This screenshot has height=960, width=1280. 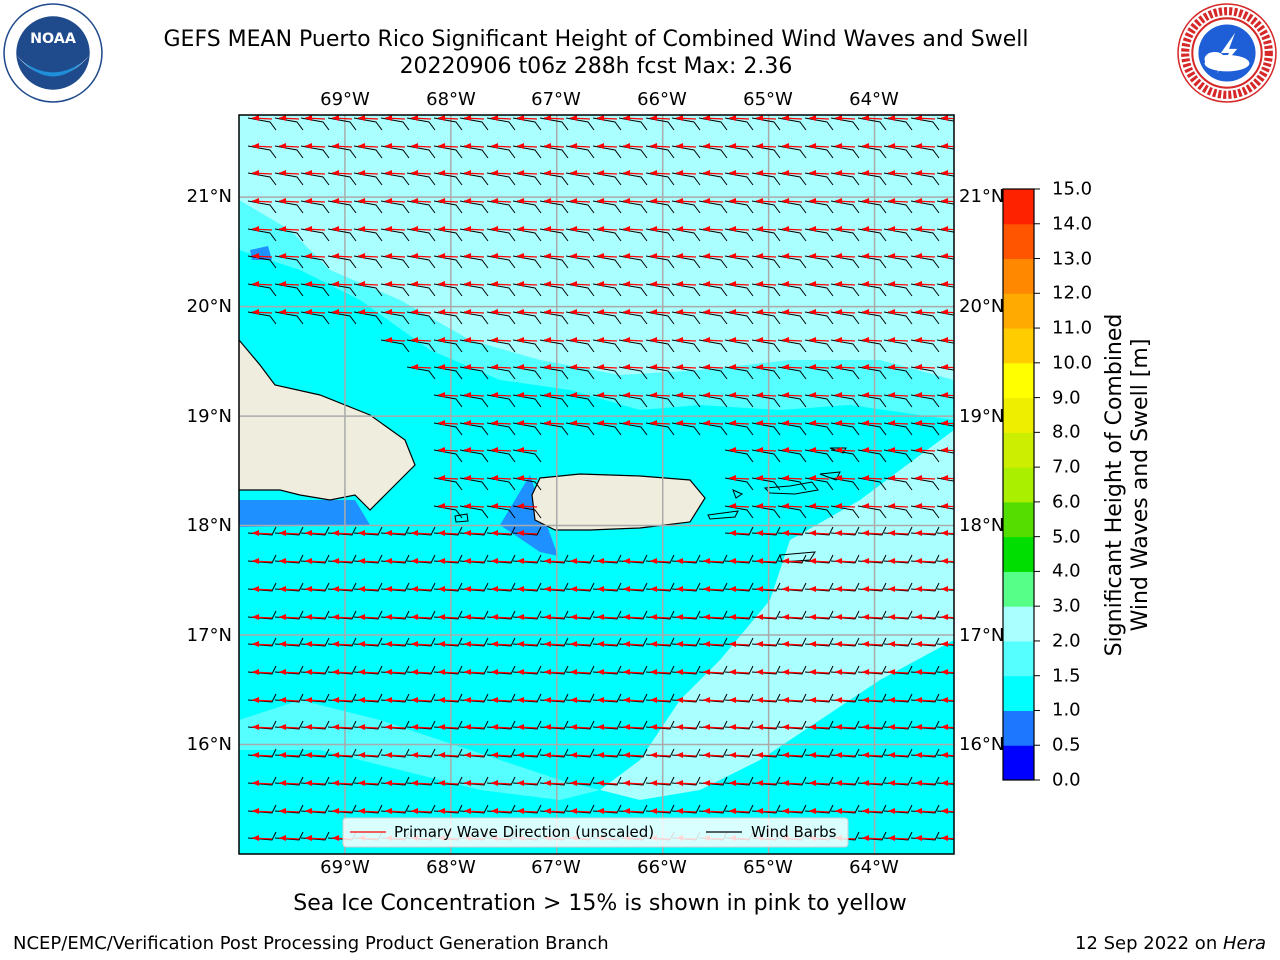 What do you see at coordinates (874, 99) in the screenshot?
I see `lon-label-top: 64°W` at bounding box center [874, 99].